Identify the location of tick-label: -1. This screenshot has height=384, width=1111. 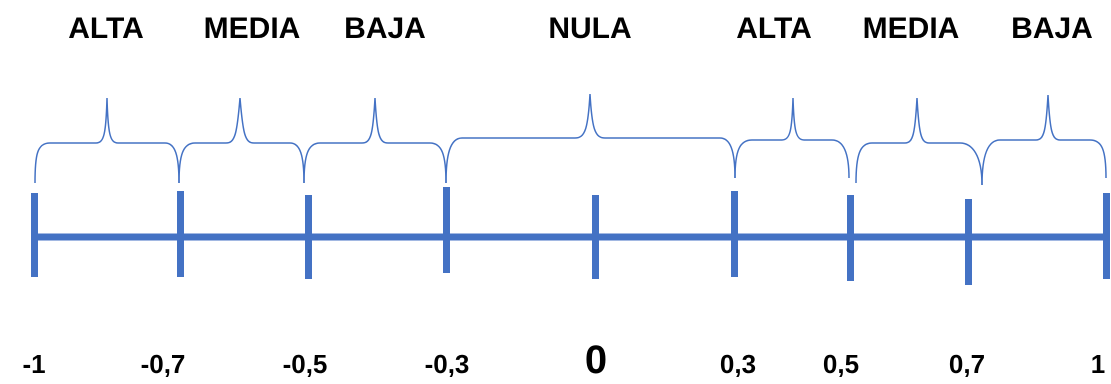
(33, 364).